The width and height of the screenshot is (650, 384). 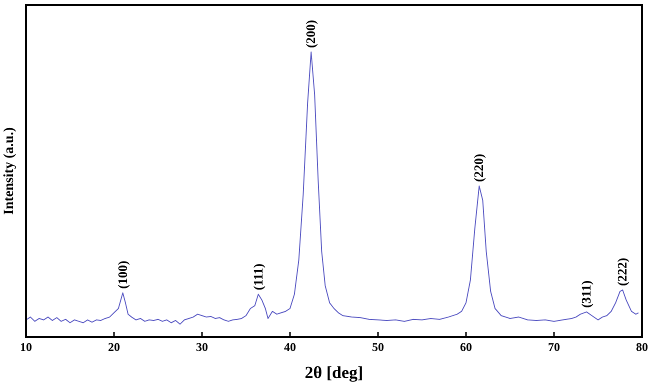 I want to click on annotation: (200), so click(x=310, y=34).